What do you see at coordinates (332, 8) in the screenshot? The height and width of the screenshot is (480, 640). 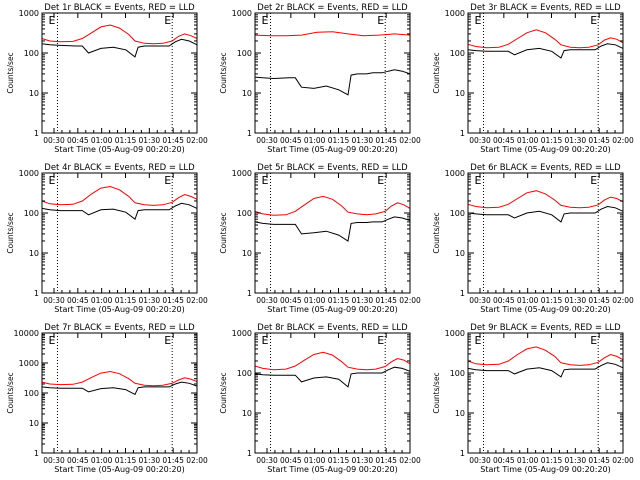 I see `panel-title: Det 2r BLACK = Events, RED = LLD` at bounding box center [332, 8].